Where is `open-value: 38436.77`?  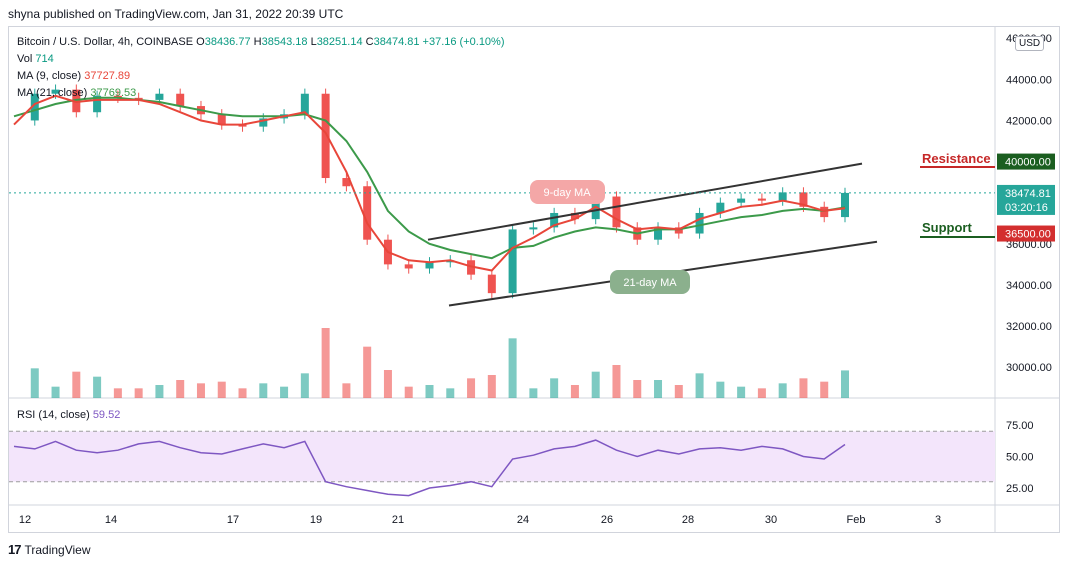
open-value: 38436.77 is located at coordinates (227, 42).